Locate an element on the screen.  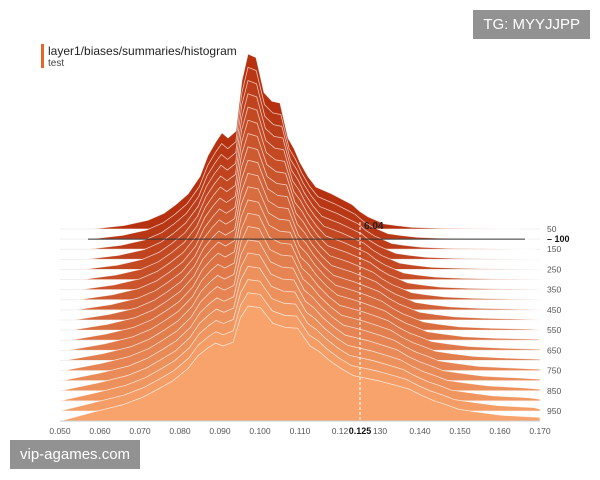
step-tick-label: 350 is located at coordinates (554, 290).